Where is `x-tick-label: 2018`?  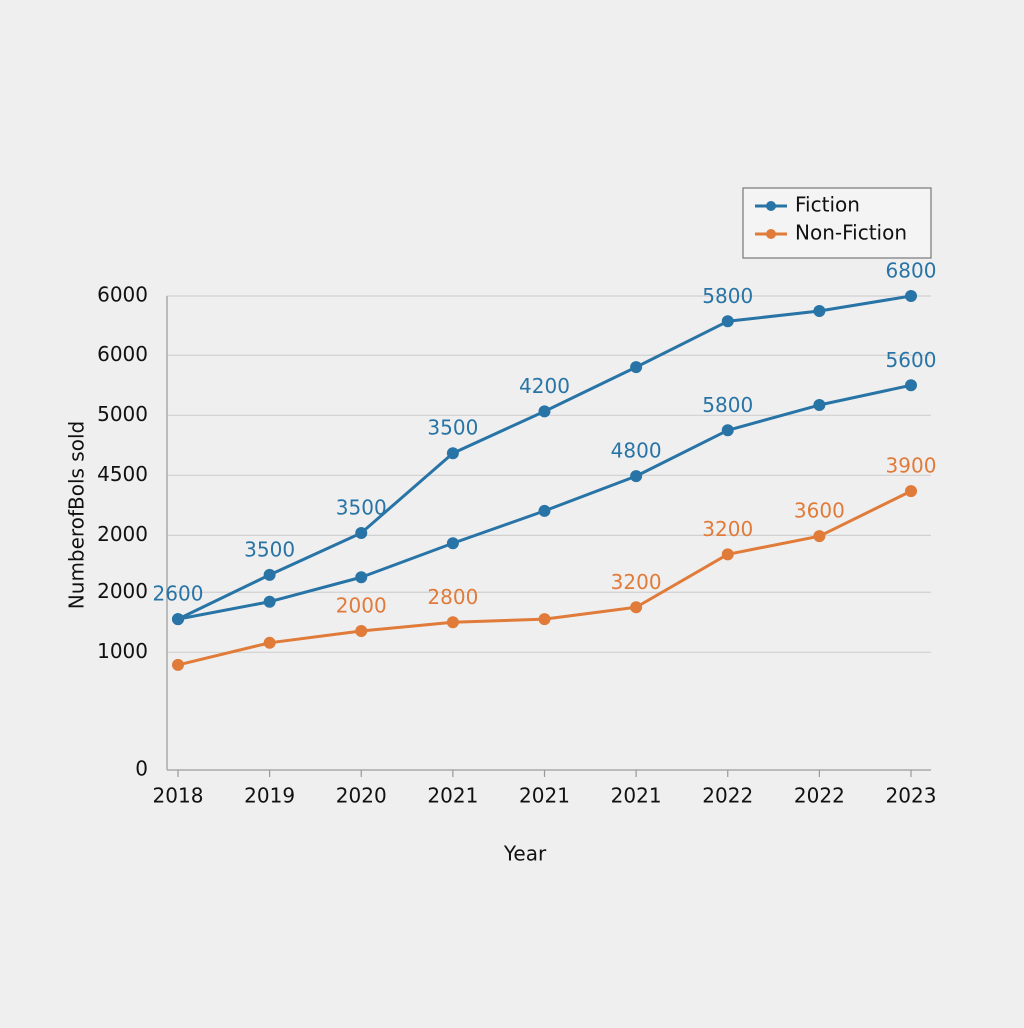
x-tick-label: 2018 is located at coordinates (178, 796).